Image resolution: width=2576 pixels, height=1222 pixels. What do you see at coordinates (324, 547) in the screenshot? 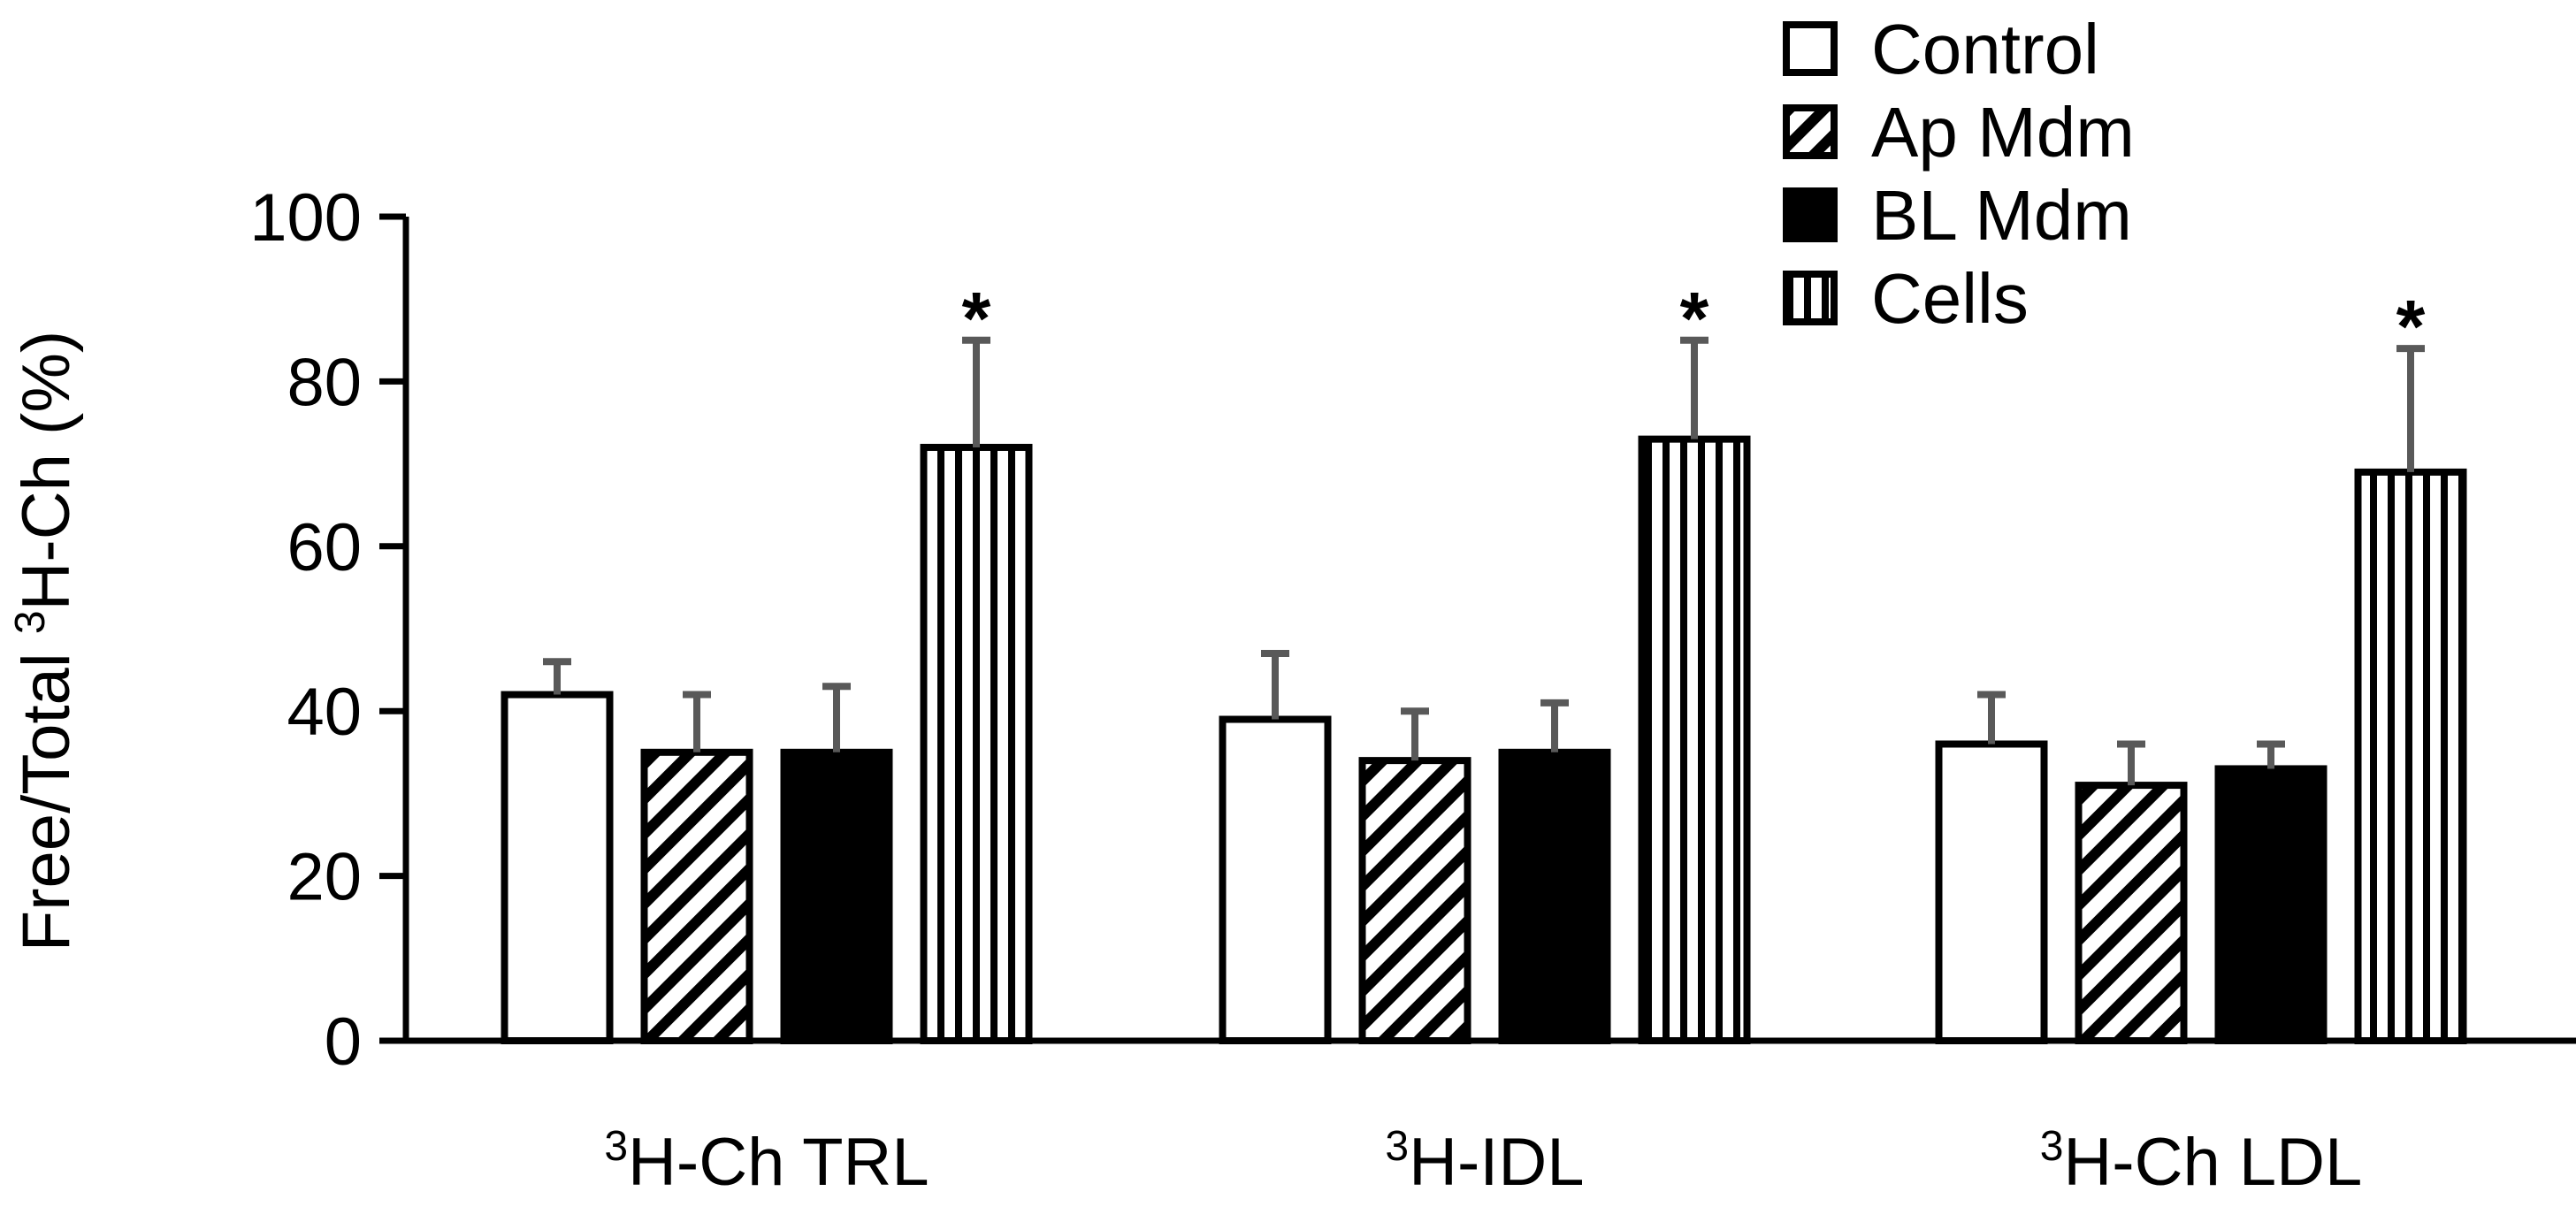
I see `y-tick-label: 60` at bounding box center [324, 547].